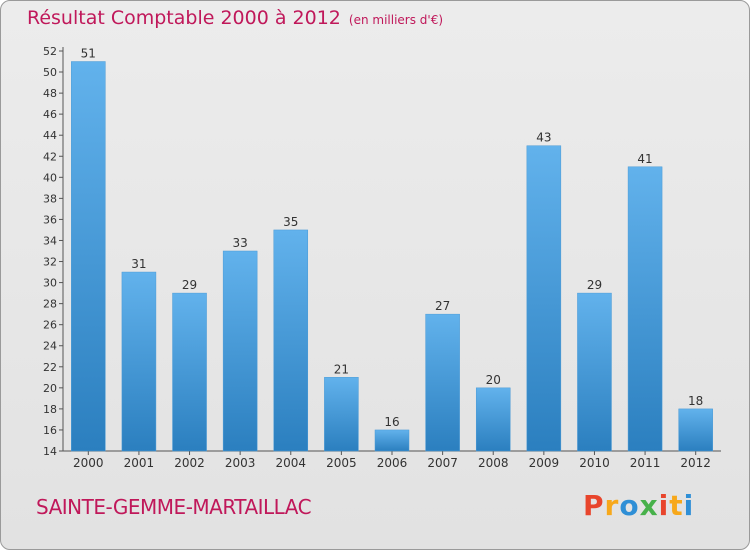  I want to click on y-tick-label: 30, so click(50, 283).